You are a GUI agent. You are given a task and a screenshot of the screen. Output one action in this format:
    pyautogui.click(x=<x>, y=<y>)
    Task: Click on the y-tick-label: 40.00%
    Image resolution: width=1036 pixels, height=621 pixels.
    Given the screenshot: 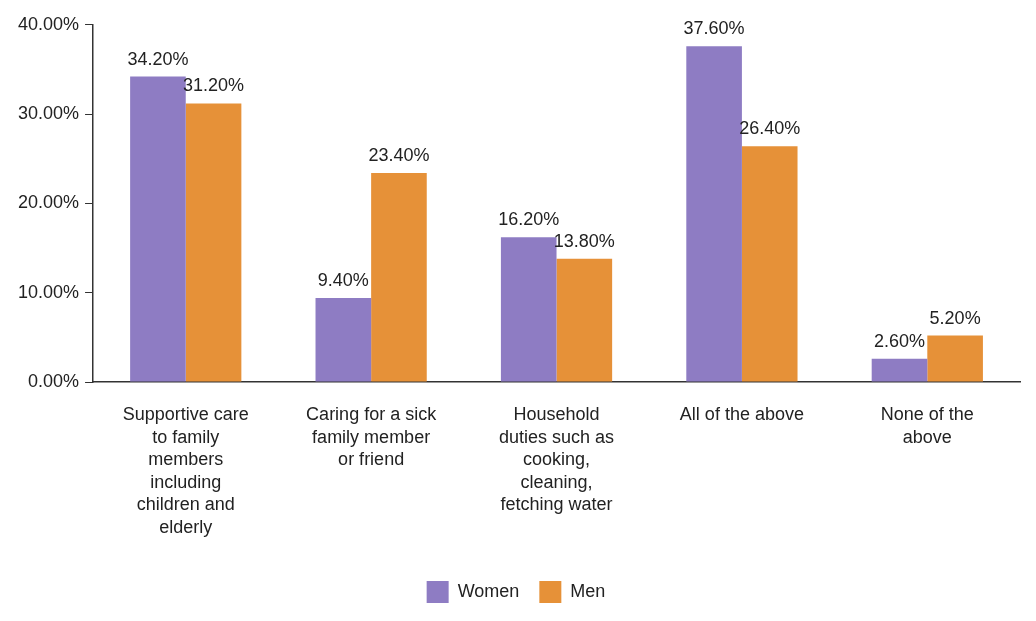 What is the action you would take?
    pyautogui.click(x=48, y=23)
    